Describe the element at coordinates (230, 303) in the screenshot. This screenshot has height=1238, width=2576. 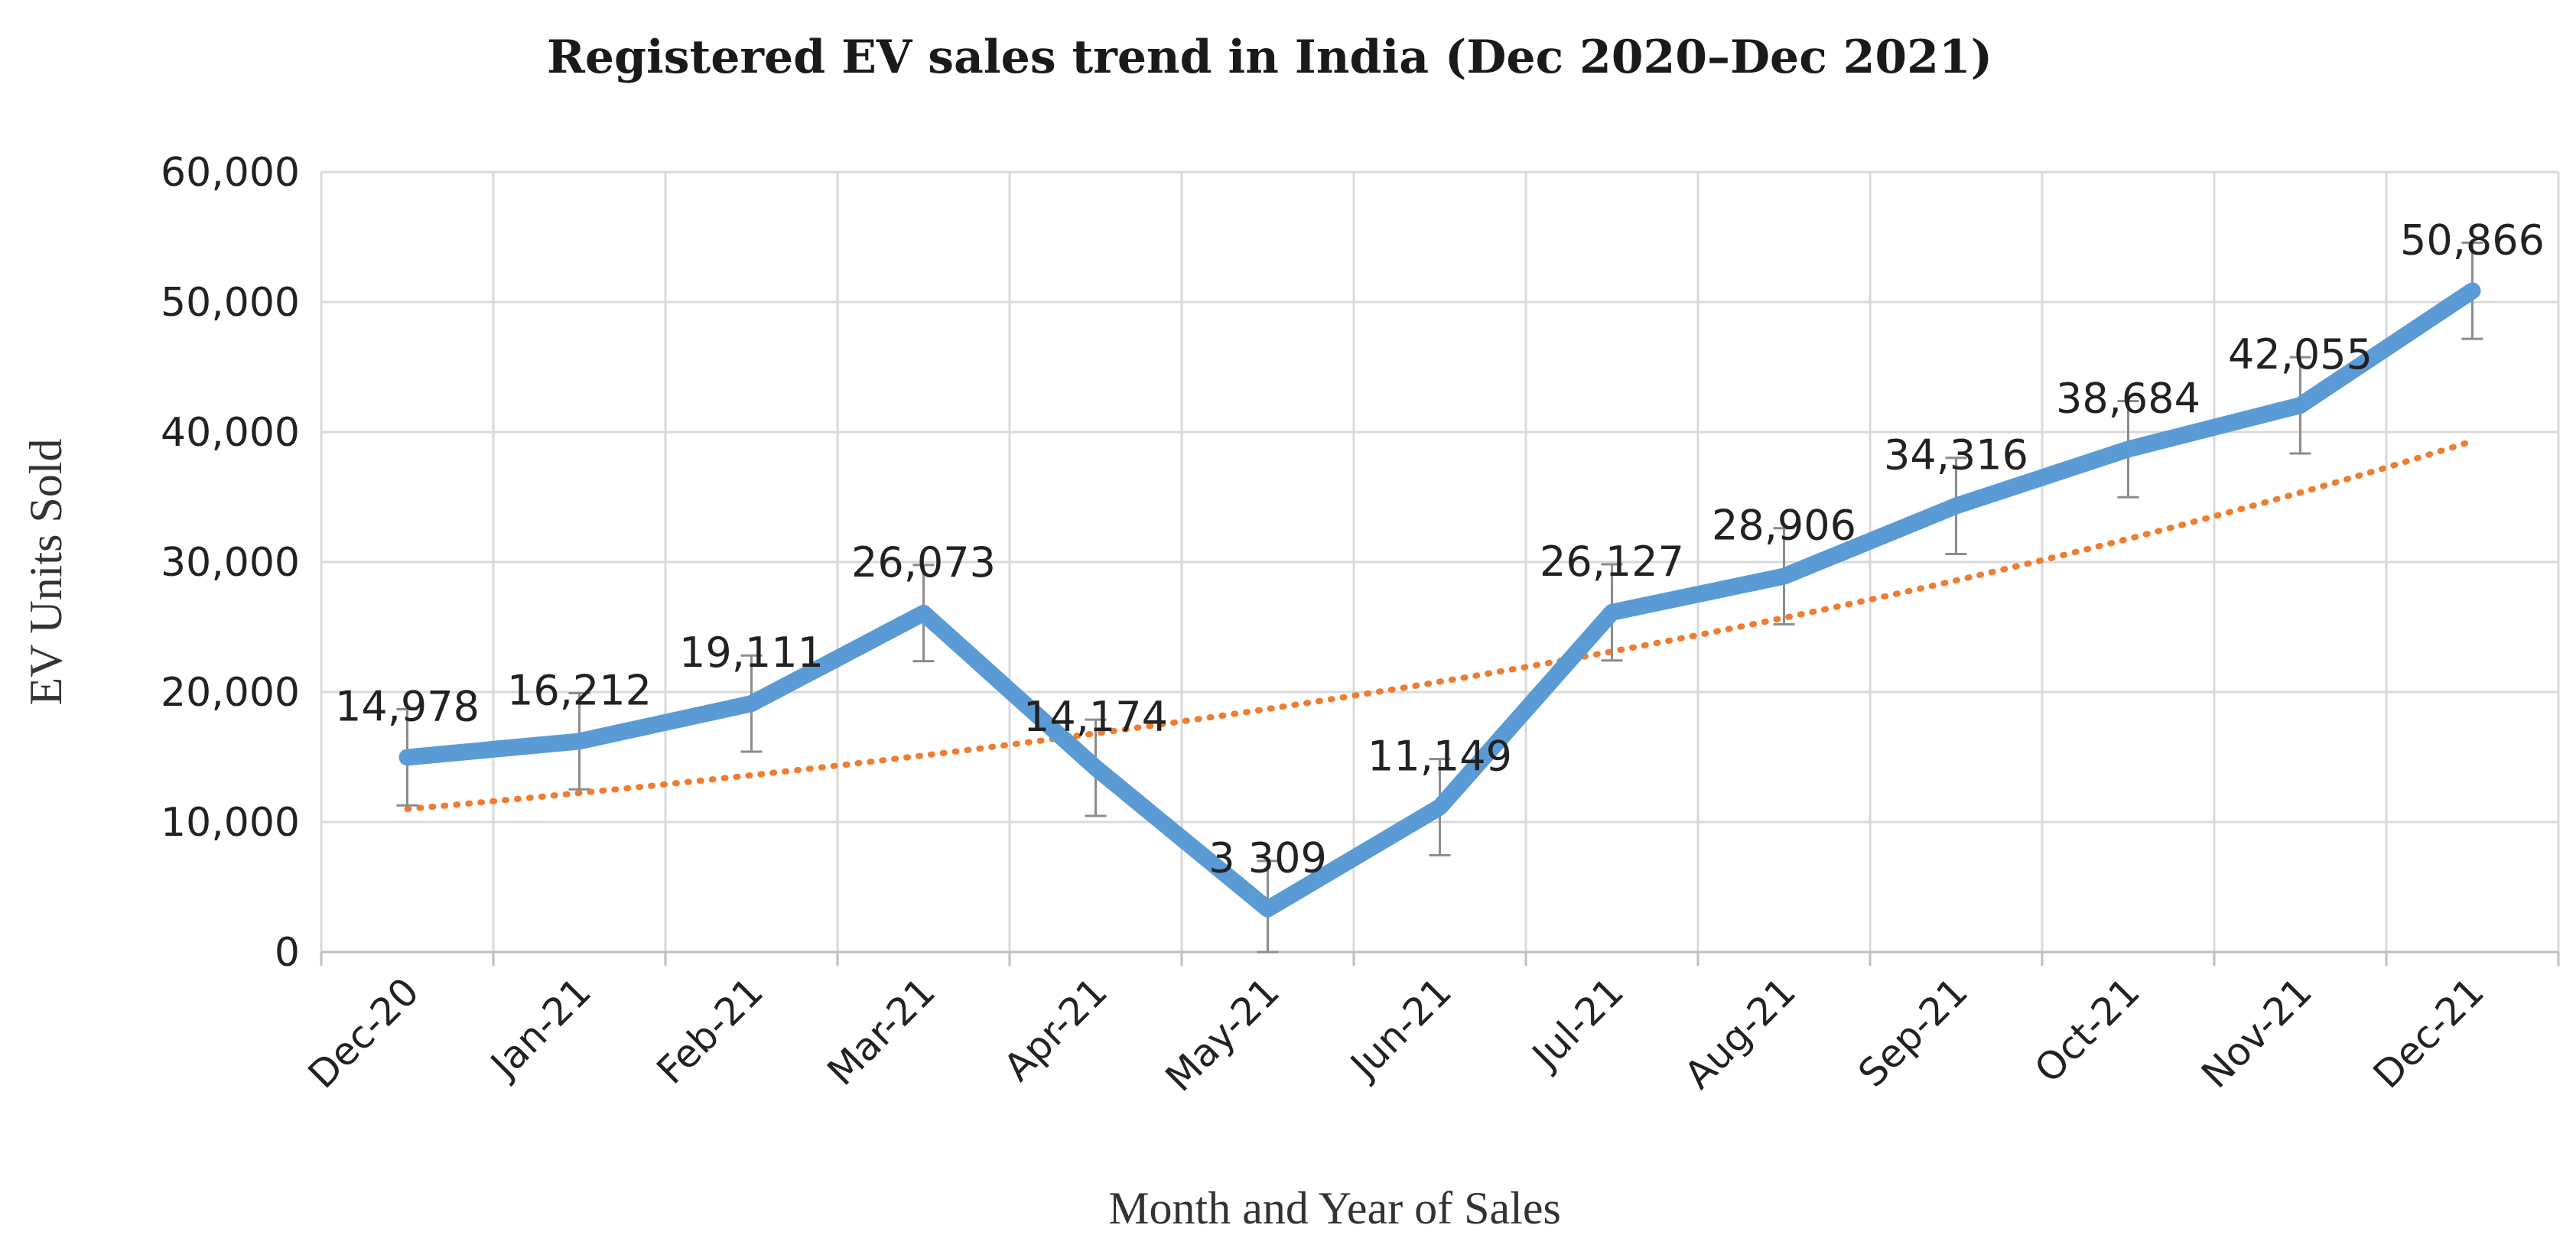
I see `y-tick-label: 50,000` at that location.